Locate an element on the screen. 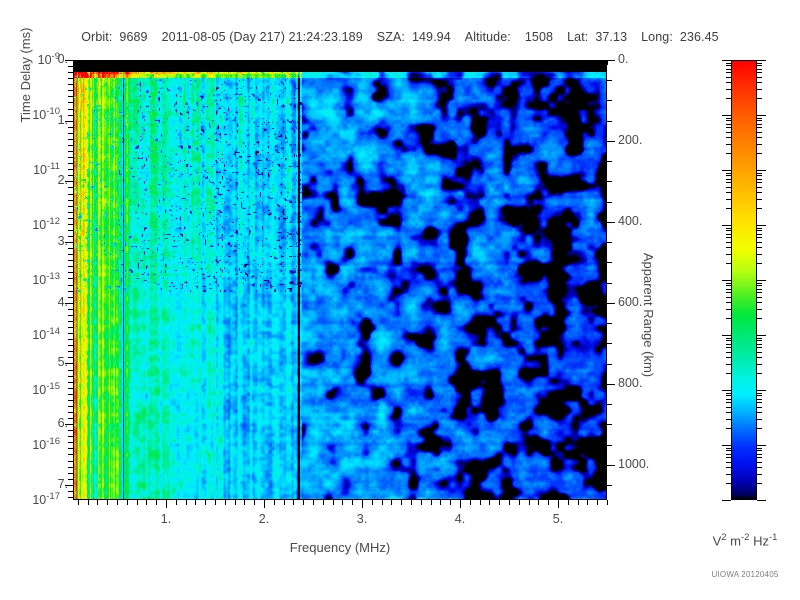  y-tick-label: 5. is located at coordinates (62, 362).